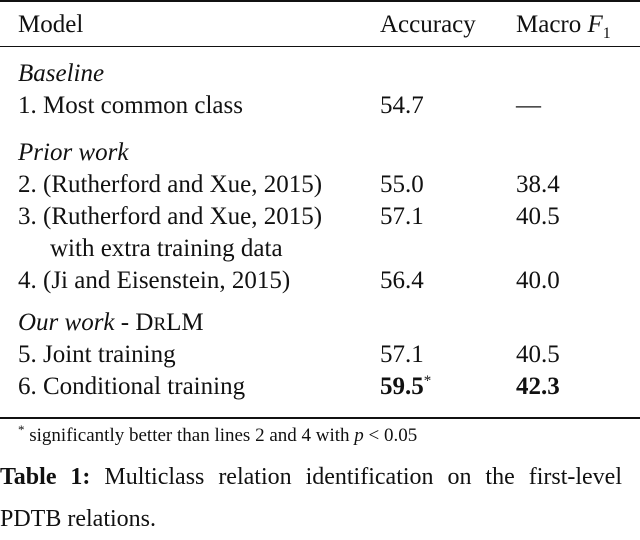 Image resolution: width=640 pixels, height=540 pixels. I want to click on drlm-d: D, so click(144, 322).